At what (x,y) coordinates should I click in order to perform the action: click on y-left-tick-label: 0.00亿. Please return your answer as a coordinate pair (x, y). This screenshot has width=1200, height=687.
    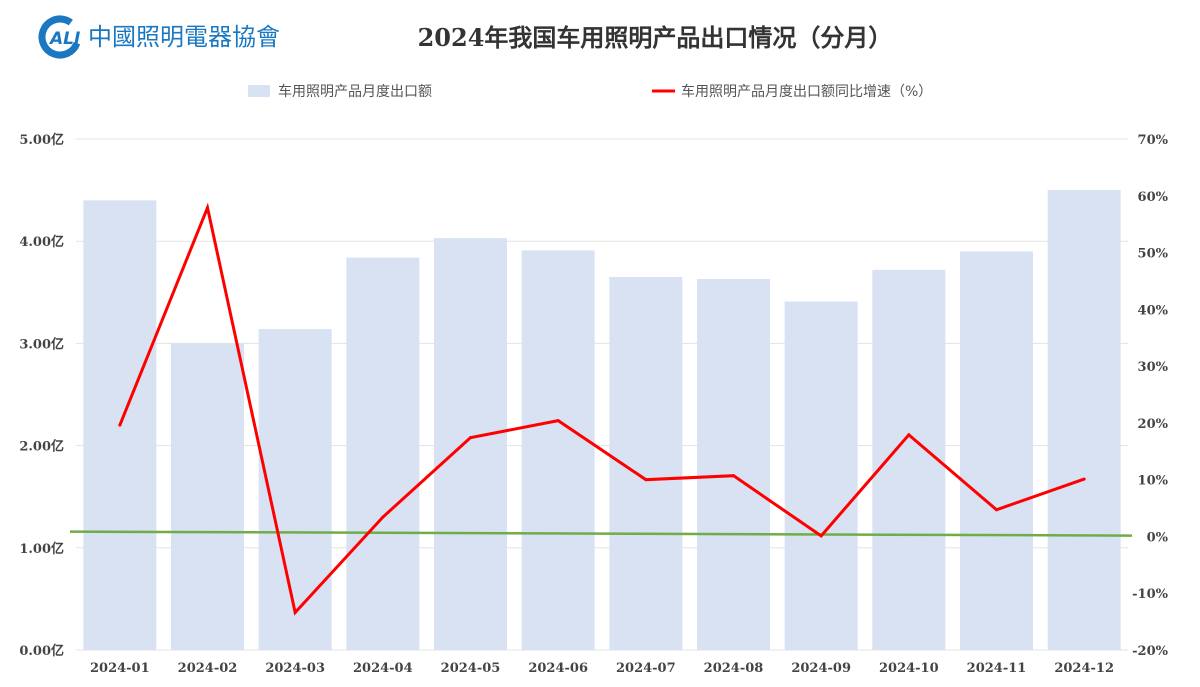
    Looking at the image, I should click on (41, 651).